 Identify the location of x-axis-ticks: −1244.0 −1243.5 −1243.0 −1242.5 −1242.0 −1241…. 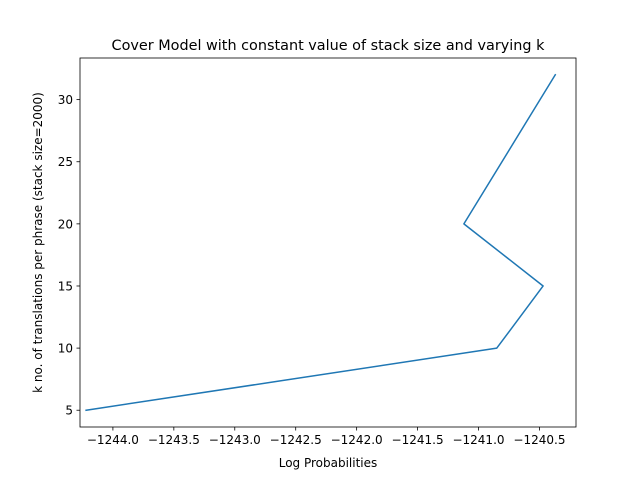
(326, 437).